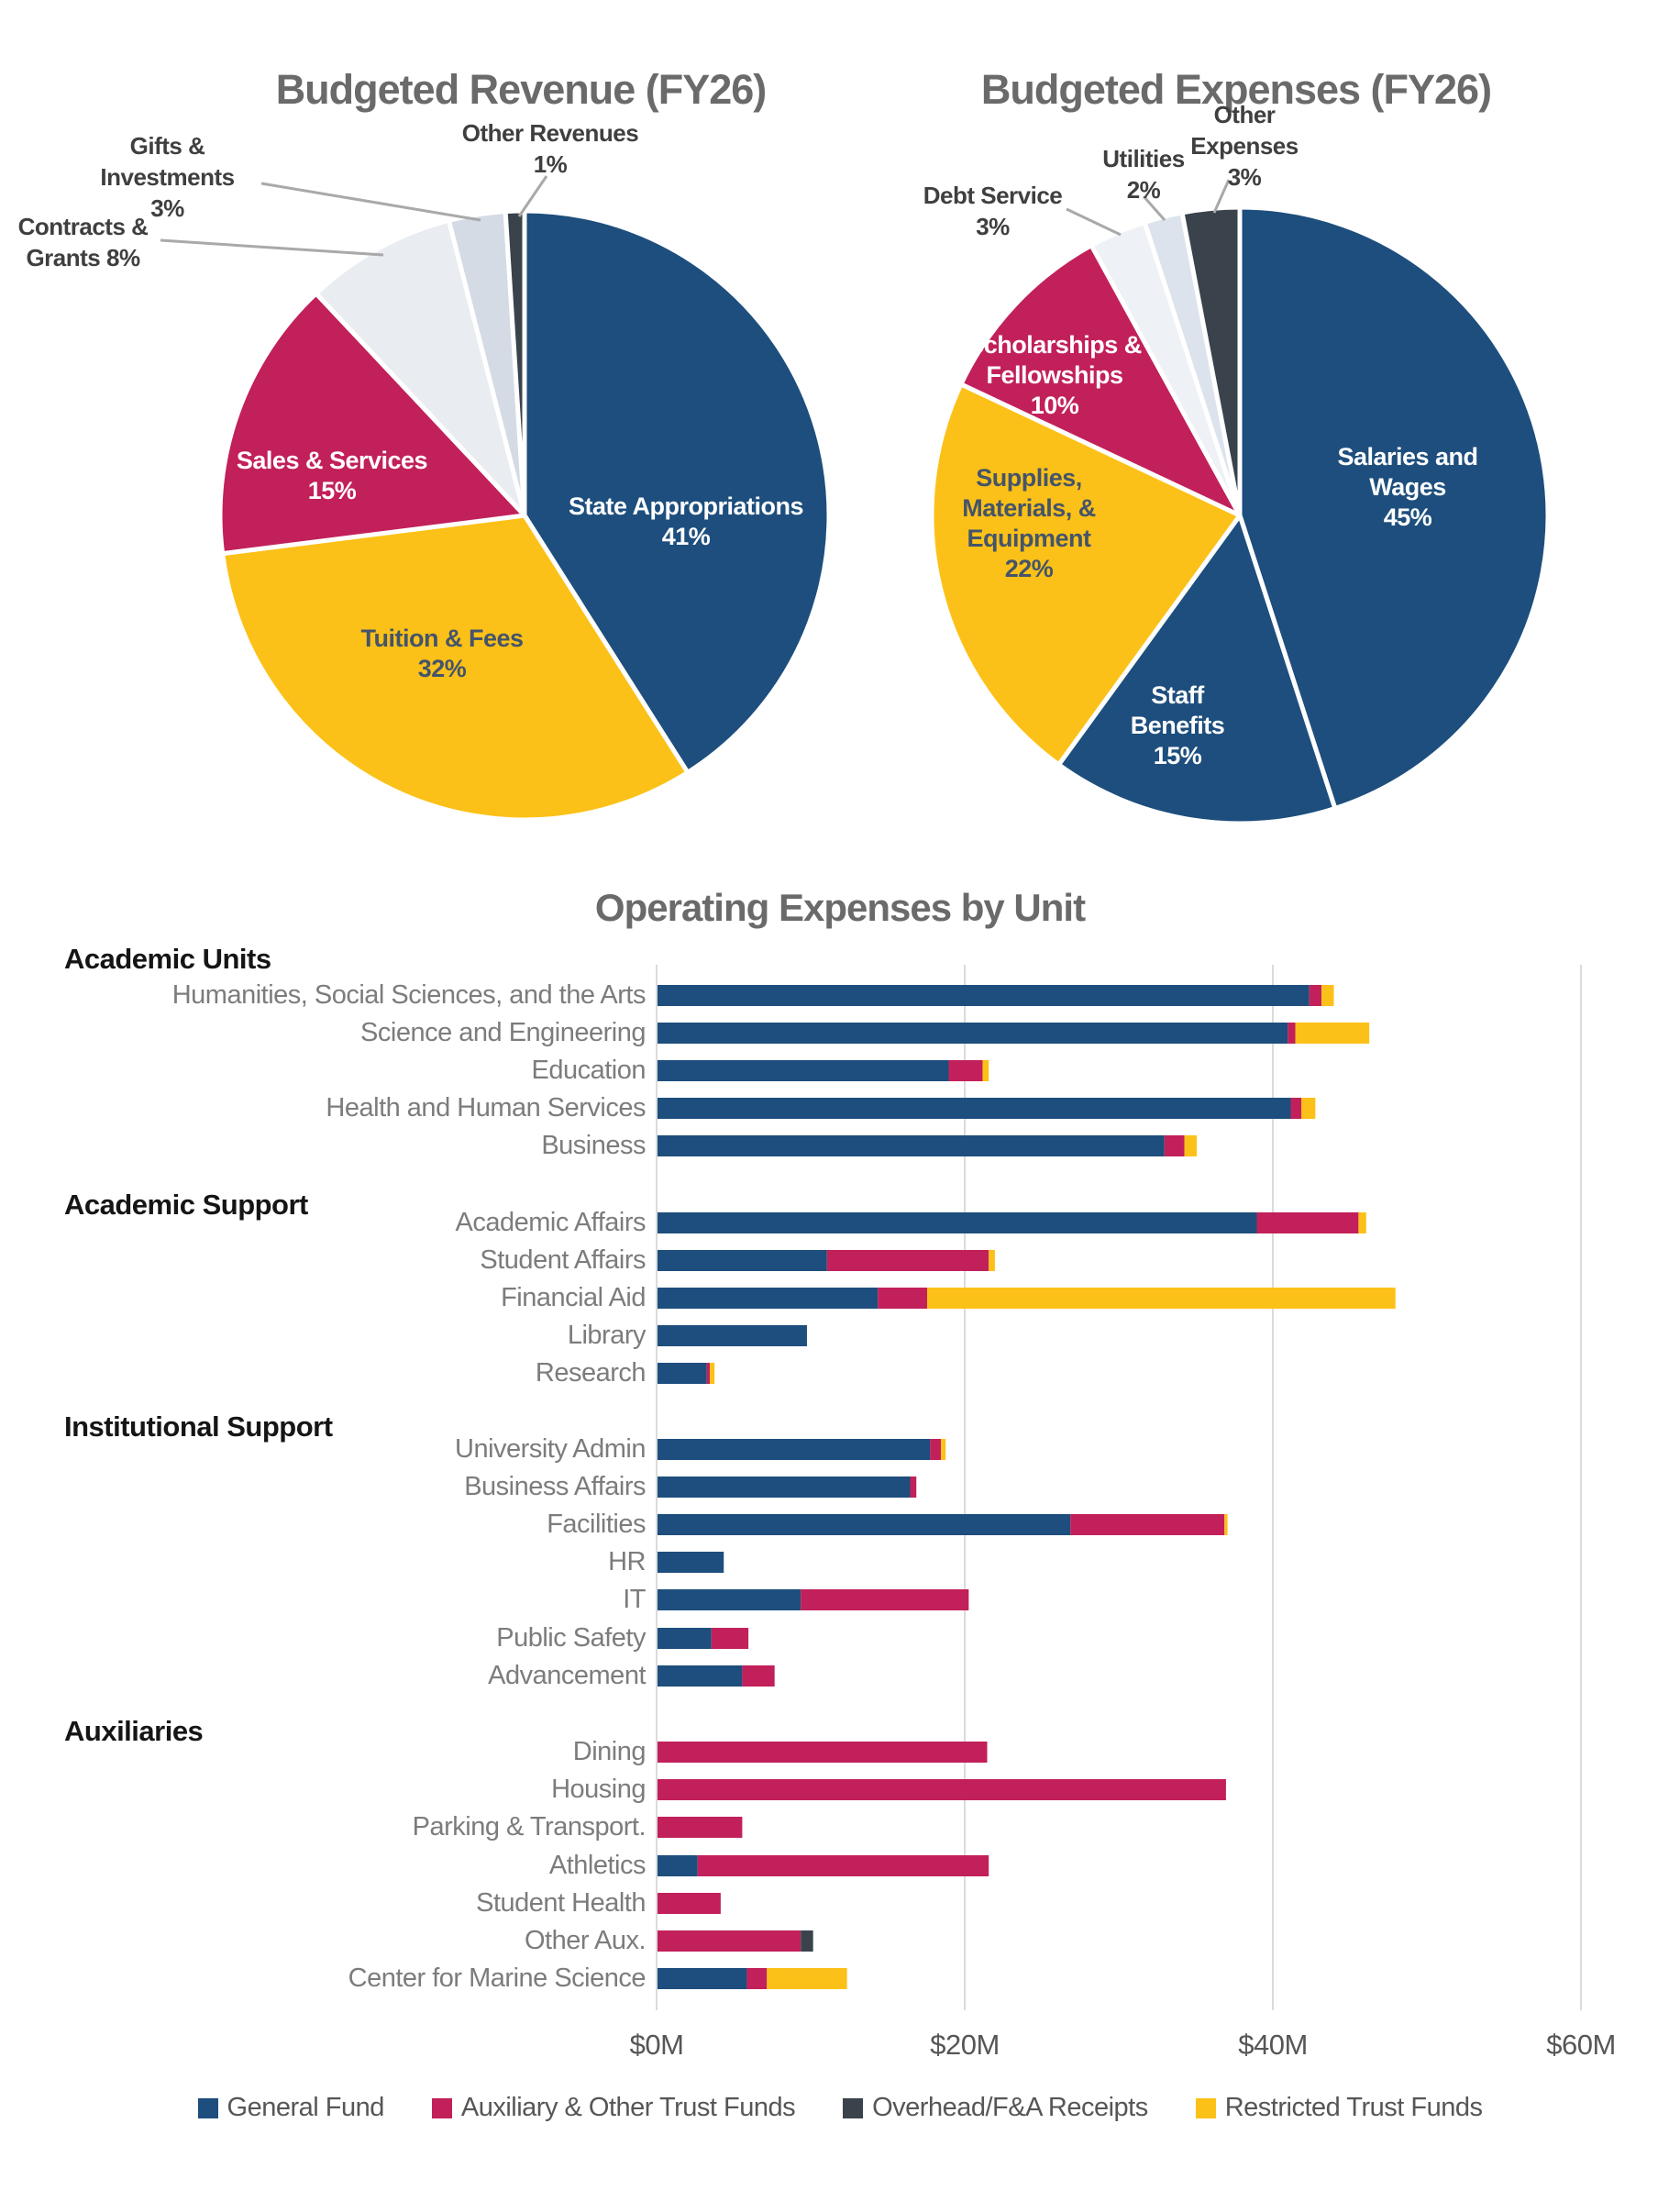 The height and width of the screenshot is (2201, 1680). I want to click on pie-slice-scholarships-fellowships, so click(1100, 380).